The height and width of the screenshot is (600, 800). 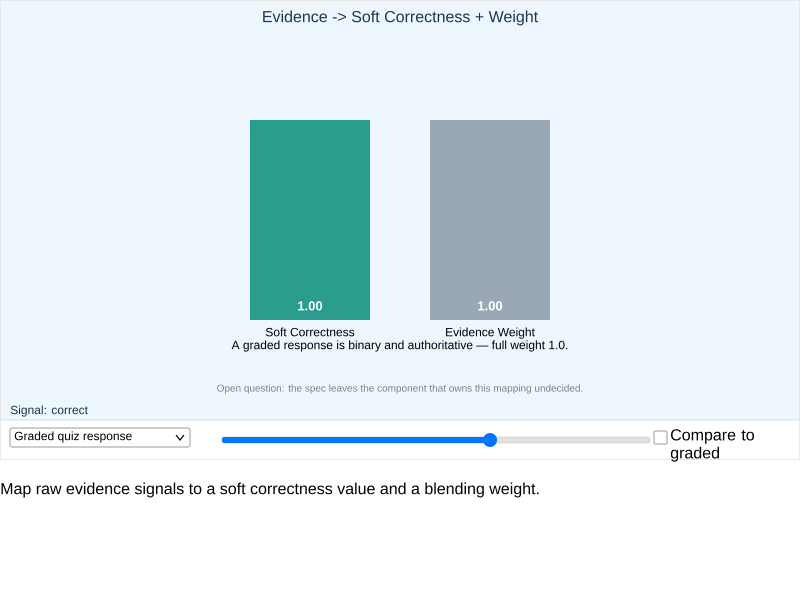 I want to click on text: Map raw evidence signals to a soft correctness value and a blending weight., so click(x=270, y=490).